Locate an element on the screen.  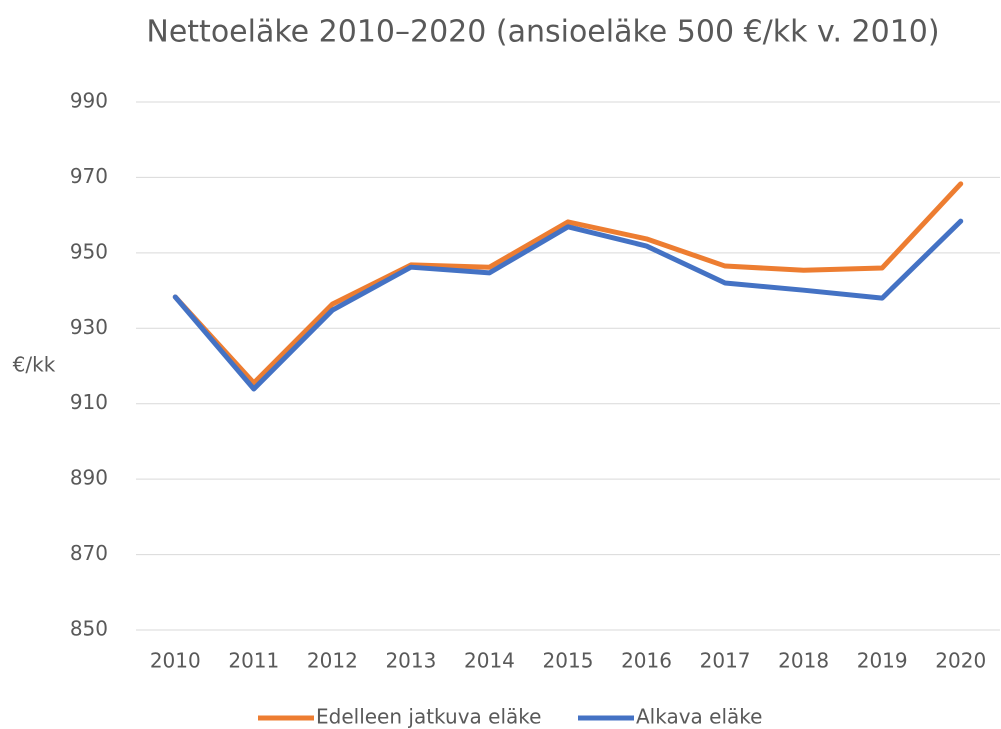
x-tick-label: 2012 is located at coordinates (332, 661).